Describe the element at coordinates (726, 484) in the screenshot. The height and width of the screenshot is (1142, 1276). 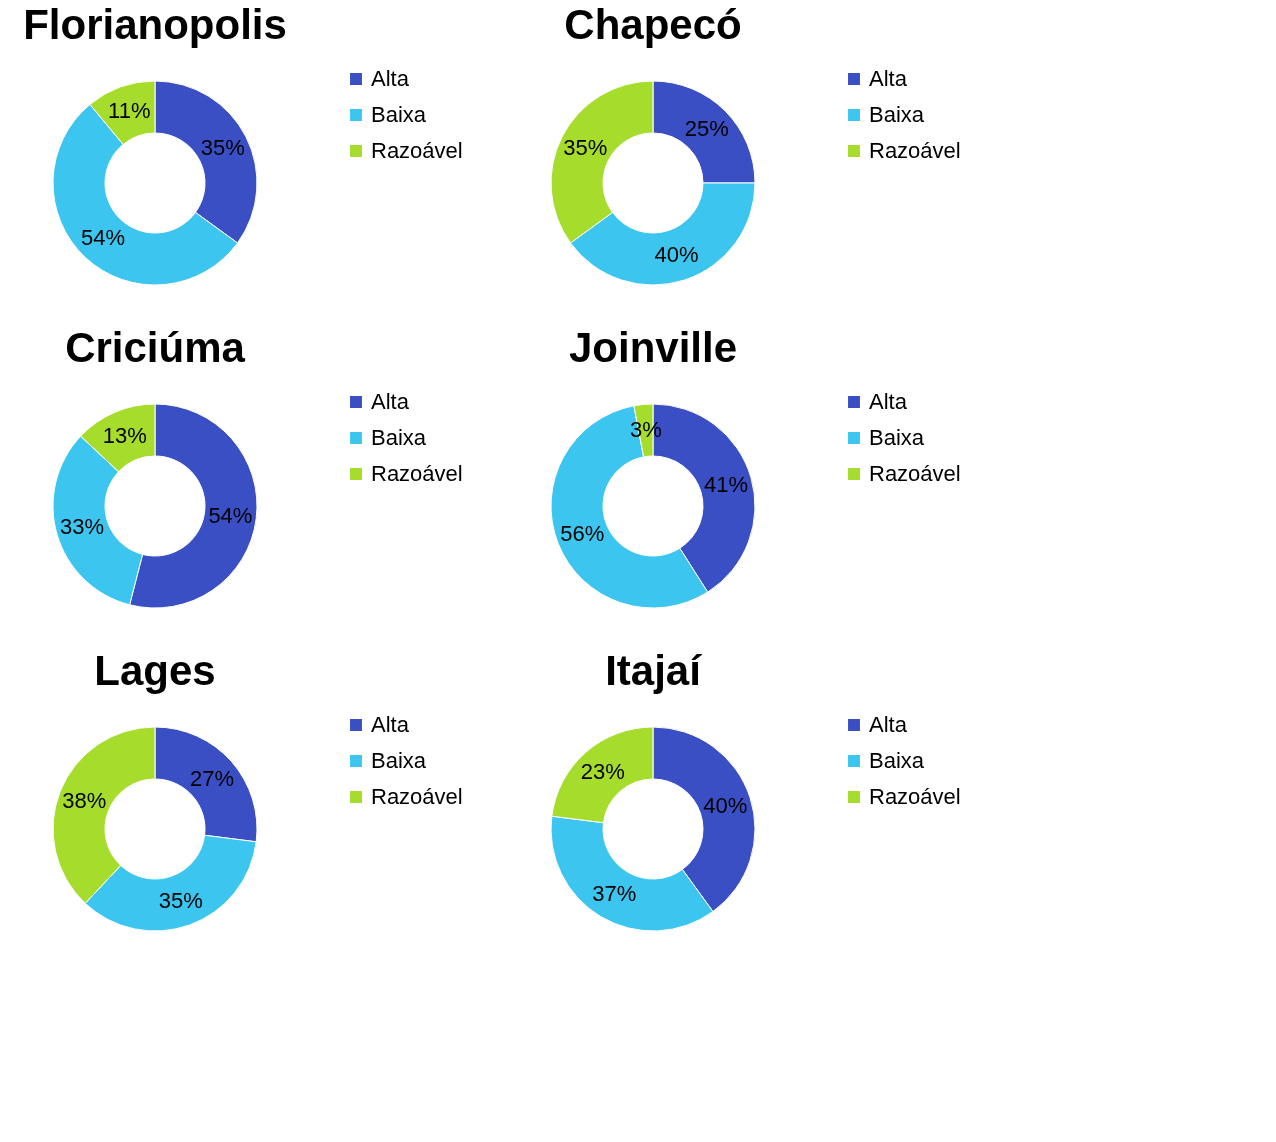
I see `data-label: 41%` at that location.